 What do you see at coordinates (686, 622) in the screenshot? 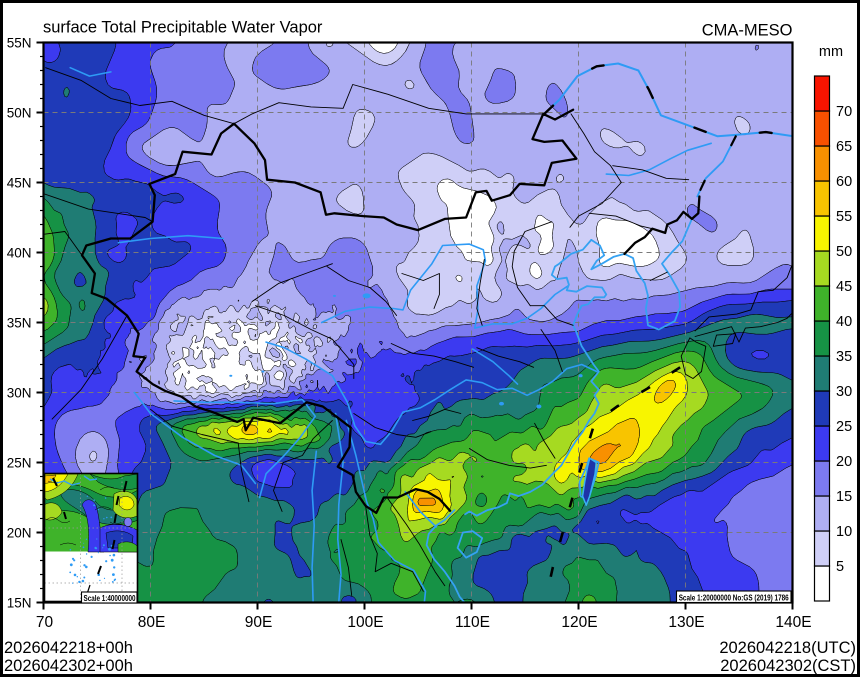
I see `svg-text: 130E` at bounding box center [686, 622].